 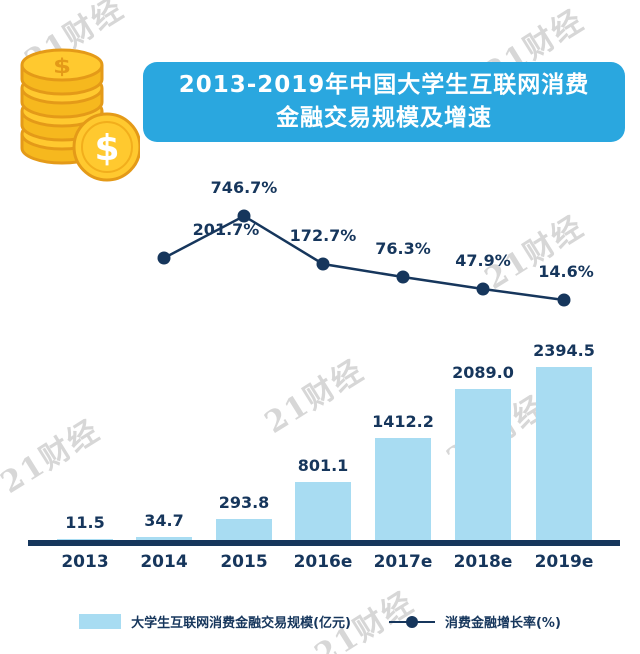 I want to click on bar-2019e, so click(x=564, y=453).